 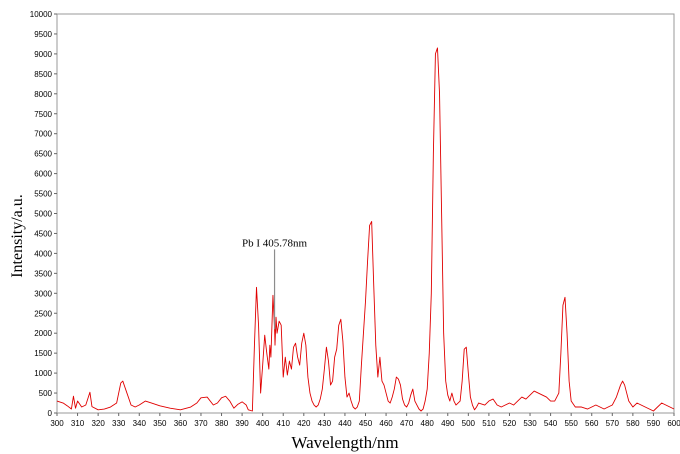 What do you see at coordinates (325, 423) in the screenshot?
I see `x-tick-label: 430` at bounding box center [325, 423].